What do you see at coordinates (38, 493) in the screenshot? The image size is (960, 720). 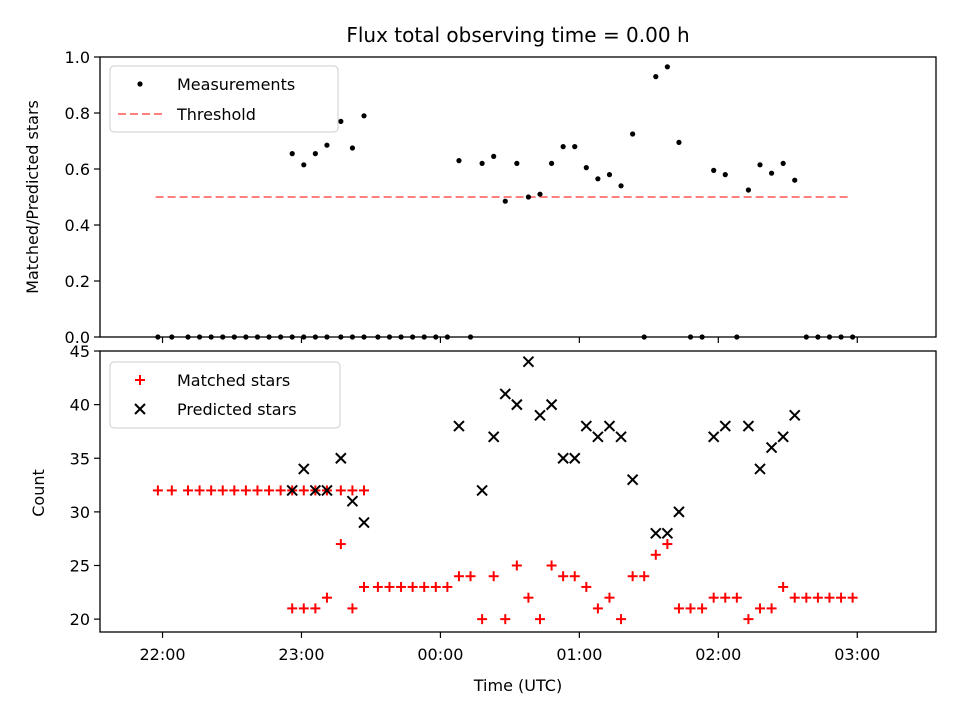 I see `bottom-y-axis-label: Count` at bounding box center [38, 493].